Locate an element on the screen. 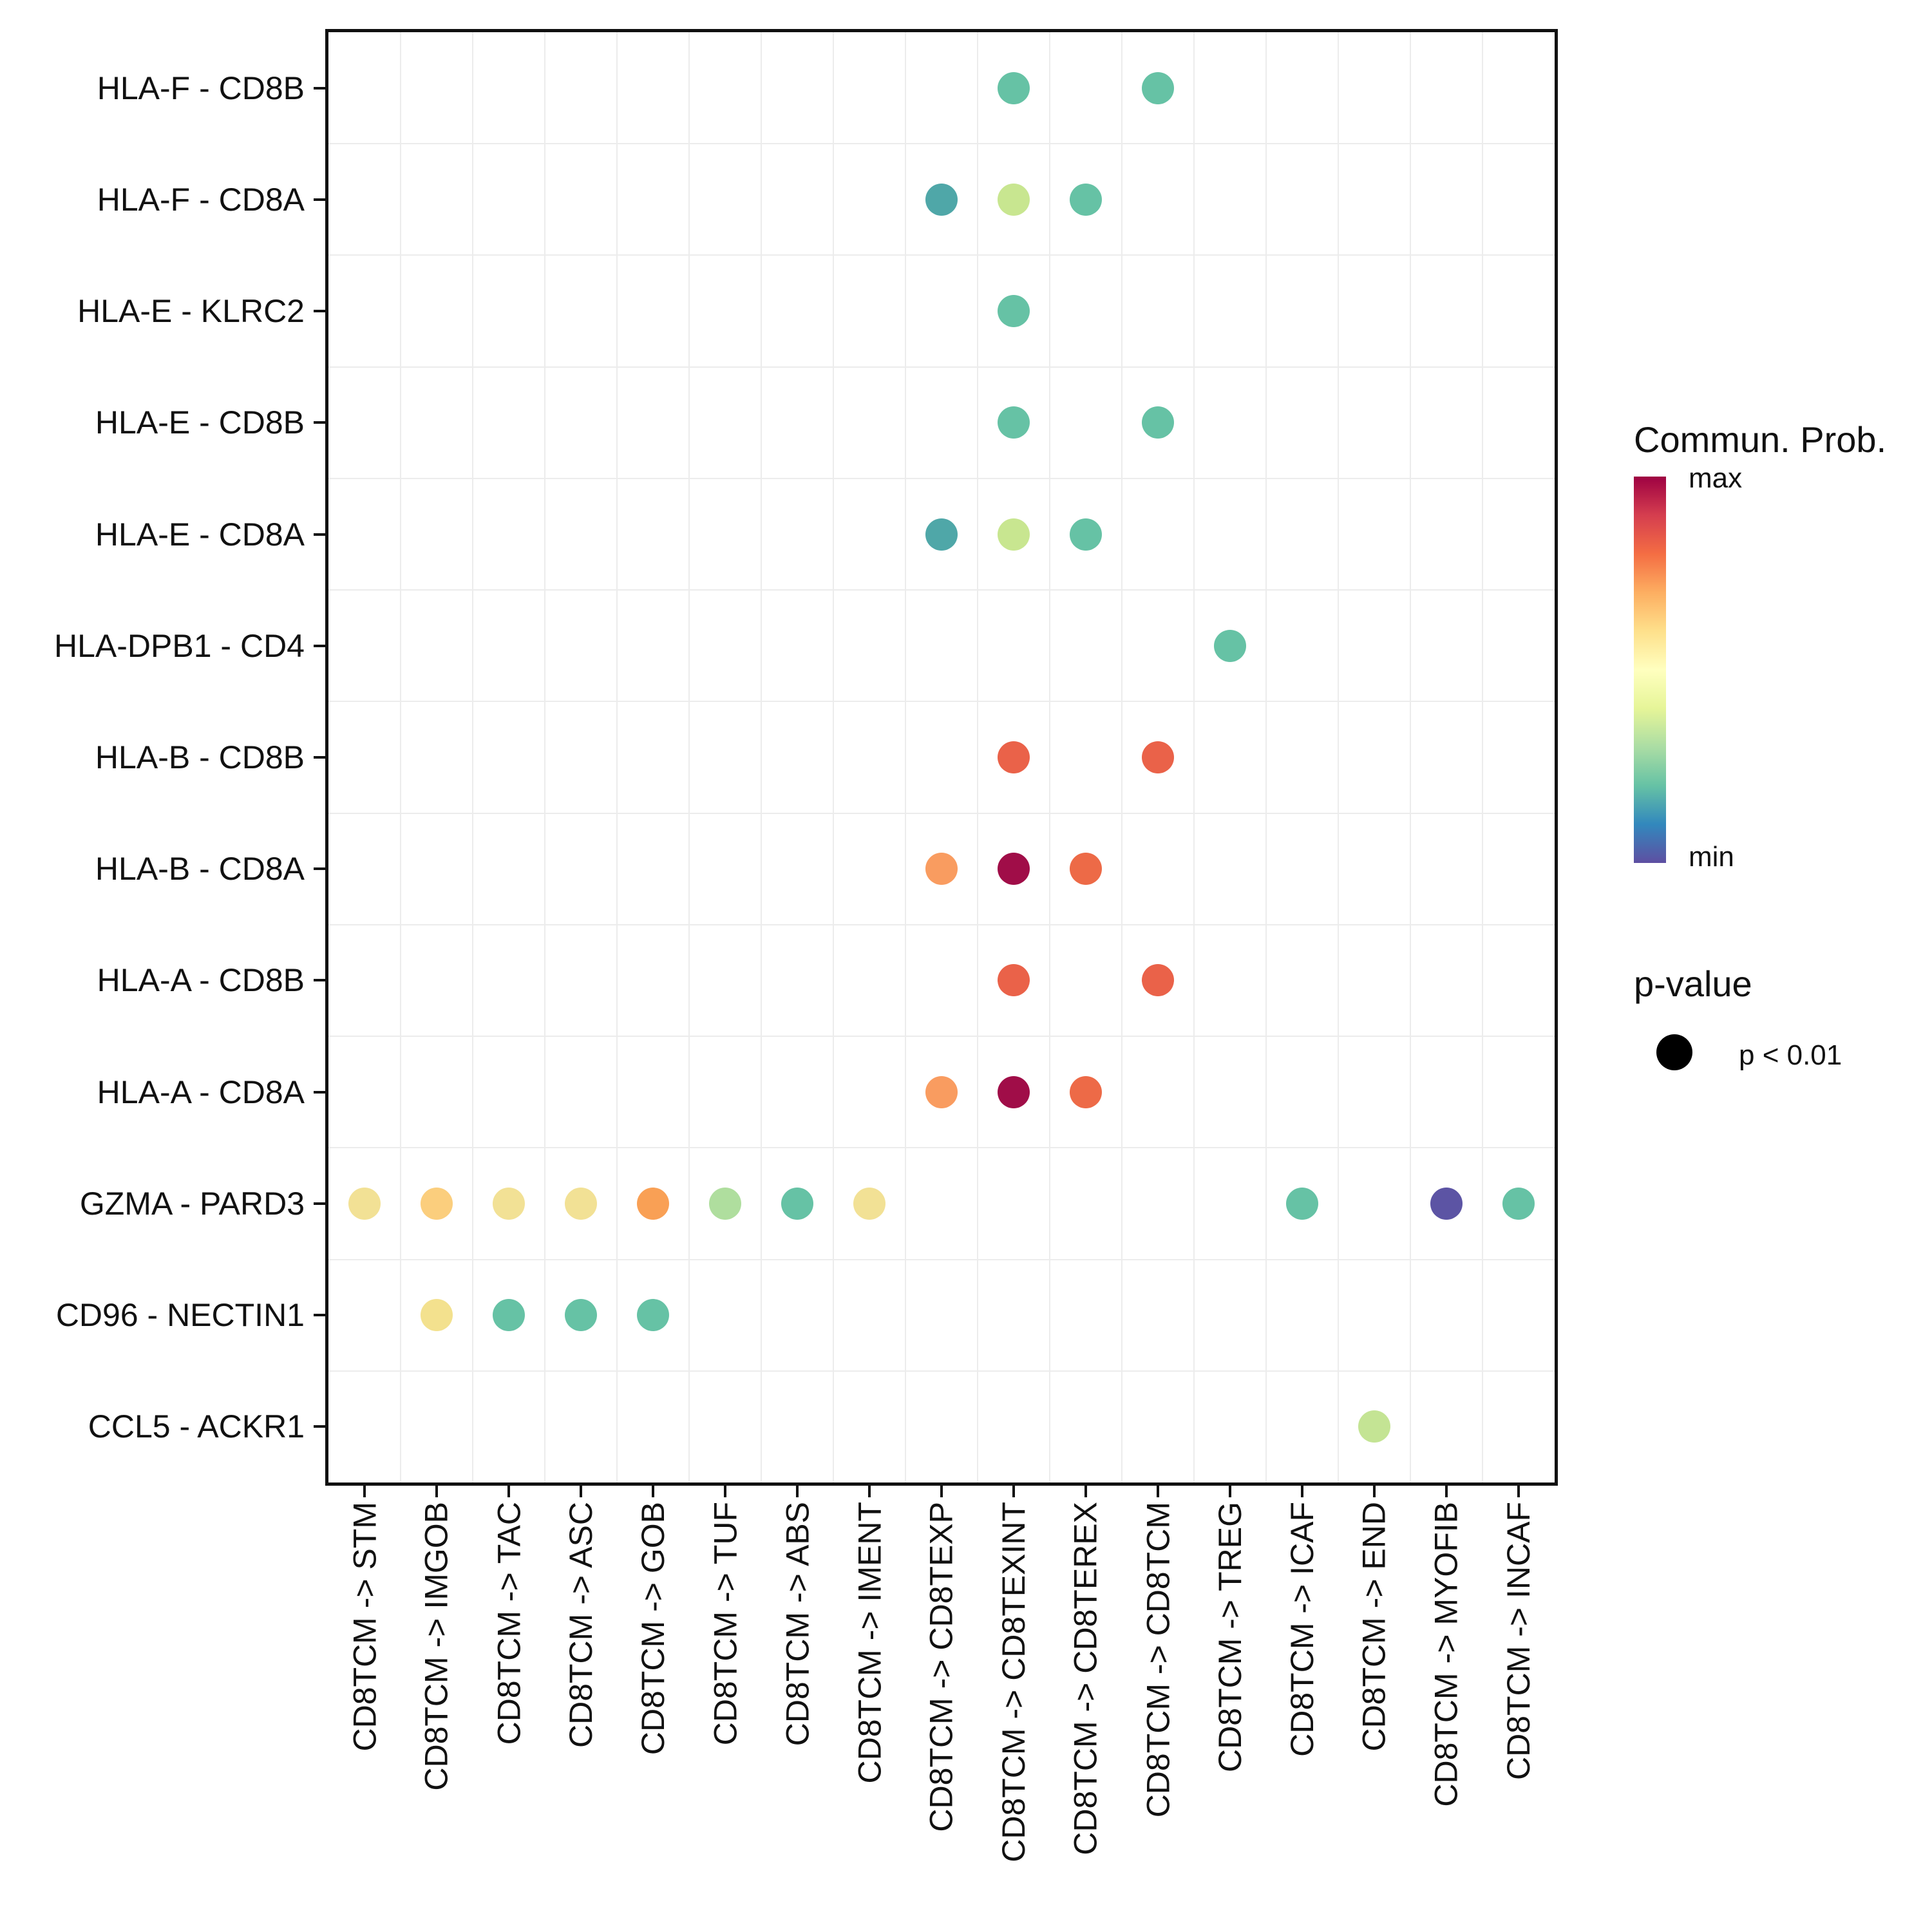 The image size is (1932, 1932). x-axis-label-text: CD8TCM -> INCAF is located at coordinates (1519, 1641).